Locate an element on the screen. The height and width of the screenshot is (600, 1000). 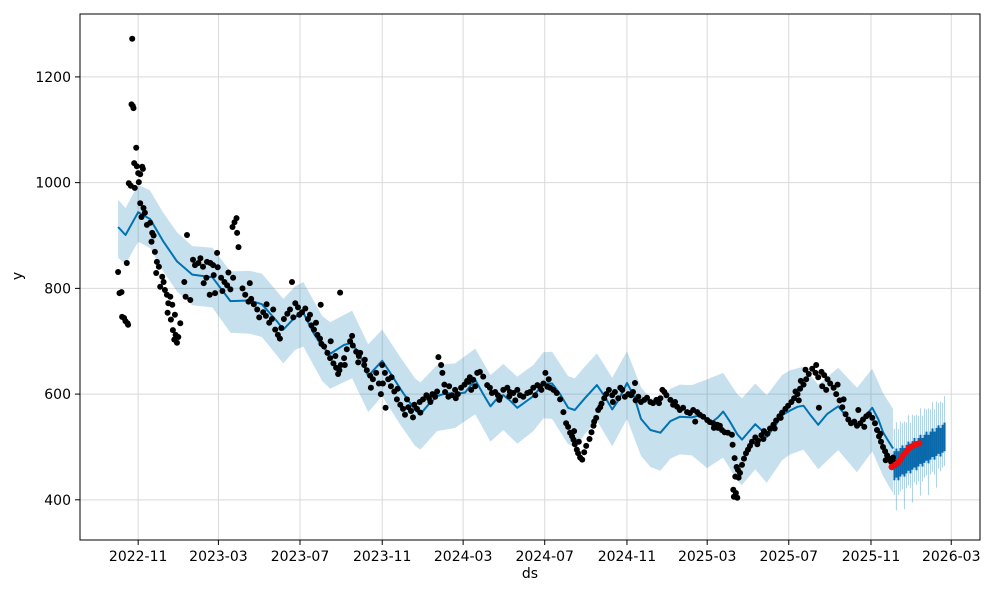
x-axis-label: ds is located at coordinates (530, 574).